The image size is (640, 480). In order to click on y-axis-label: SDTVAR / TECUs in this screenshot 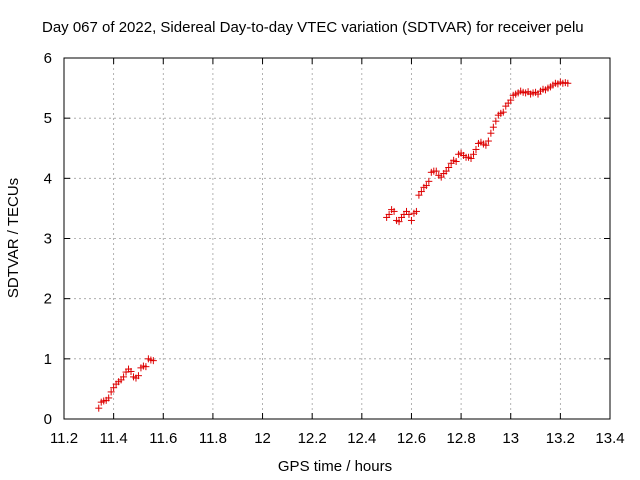, I will do `click(13, 238)`.